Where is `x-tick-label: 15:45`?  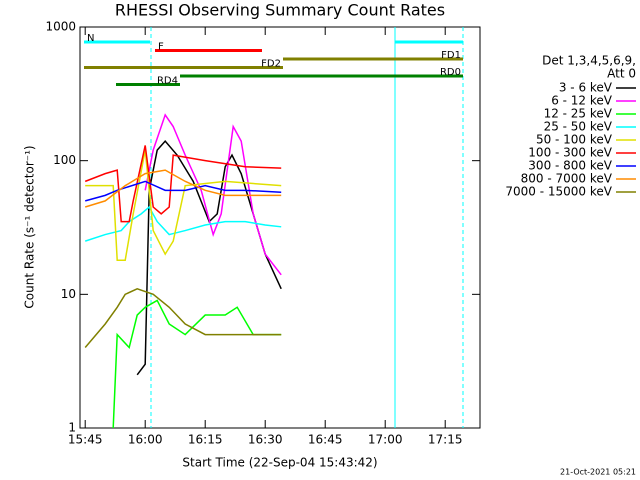
x-tick-label: 15:45 is located at coordinates (85, 440).